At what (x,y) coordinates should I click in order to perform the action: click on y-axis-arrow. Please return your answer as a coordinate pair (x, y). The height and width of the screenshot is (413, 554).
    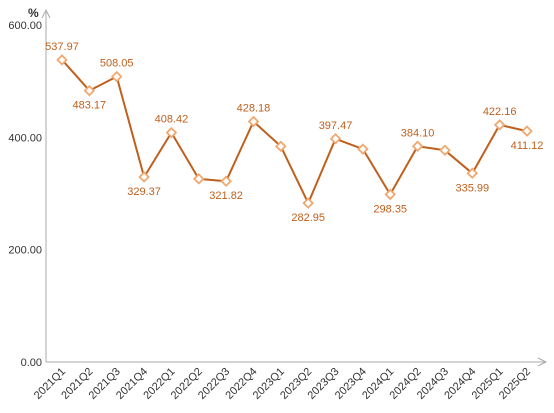
    Looking at the image, I should click on (46, 13).